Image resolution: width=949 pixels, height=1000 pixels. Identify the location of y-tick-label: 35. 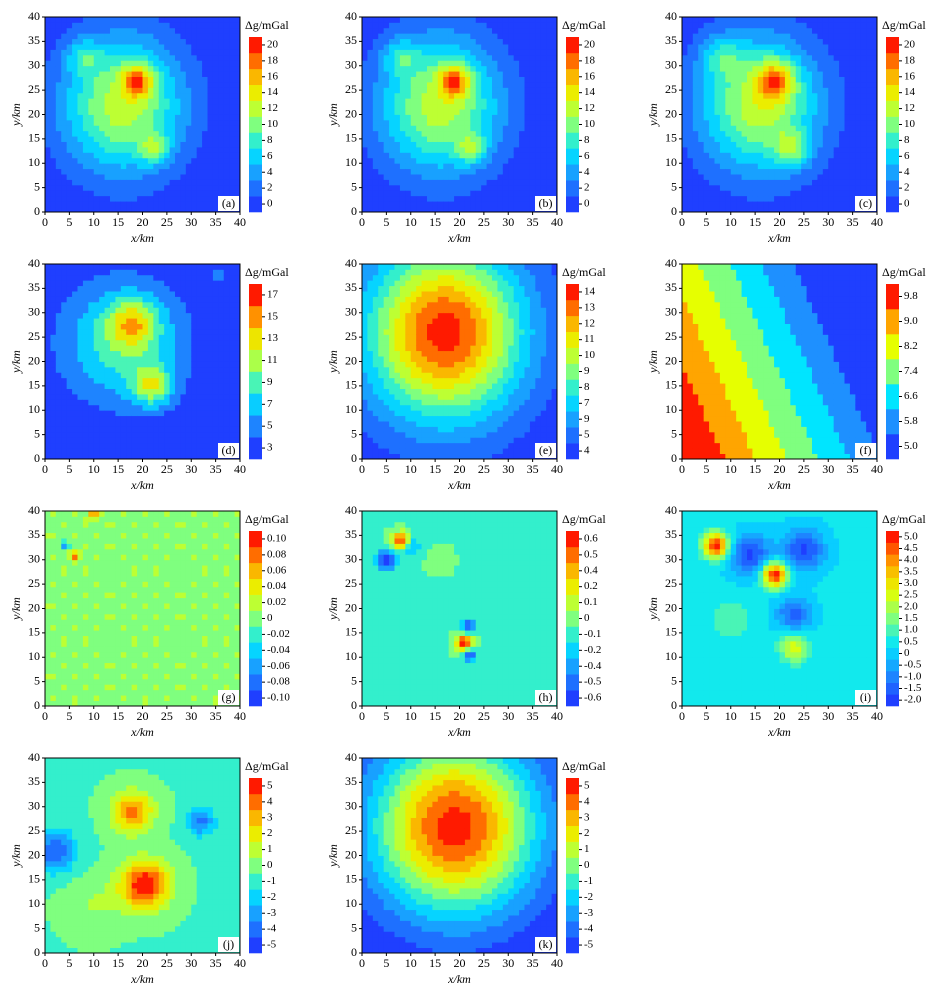
(351, 40).